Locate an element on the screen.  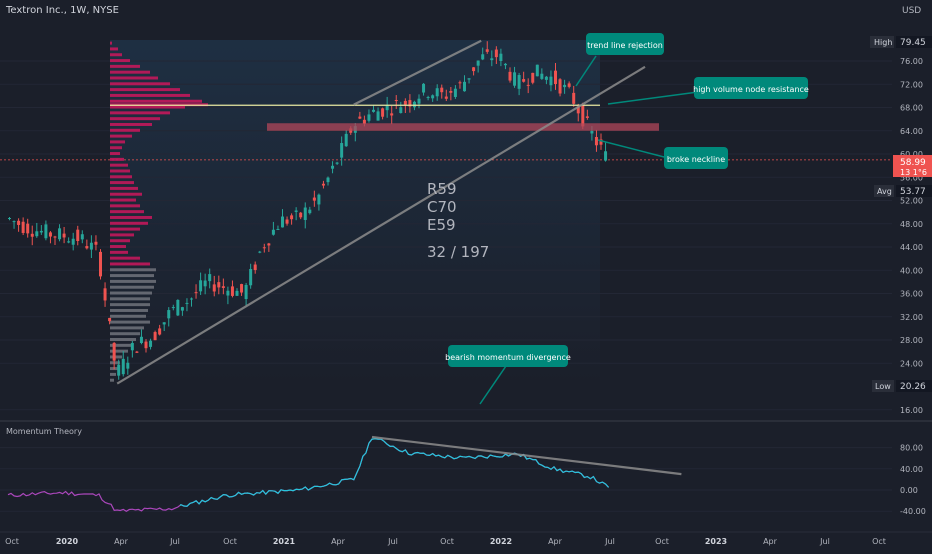
symbol-title: Textron Inc., 1W, NYSE is located at coordinates (62, 10).